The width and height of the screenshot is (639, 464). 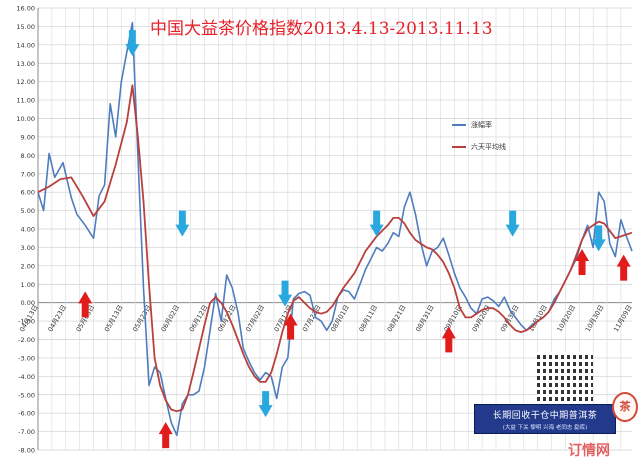 What do you see at coordinates (25, 45) in the screenshot?
I see `y-tick-label: 14.00` at bounding box center [25, 45].